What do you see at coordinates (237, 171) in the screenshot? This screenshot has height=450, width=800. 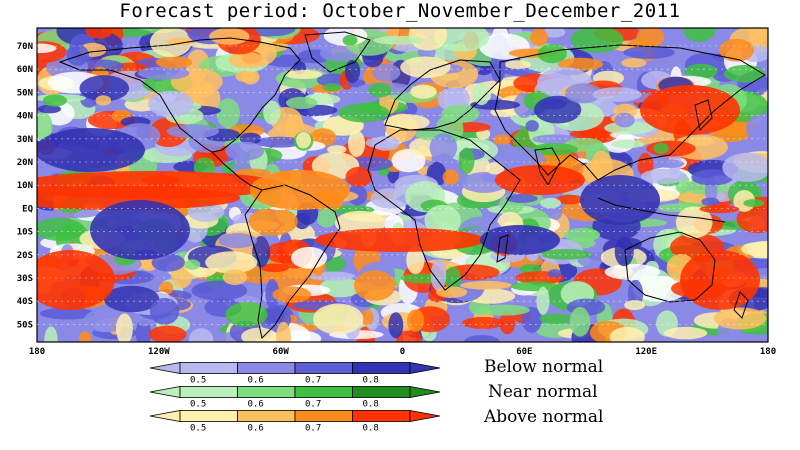 I see `coastline-central-america` at bounding box center [237, 171].